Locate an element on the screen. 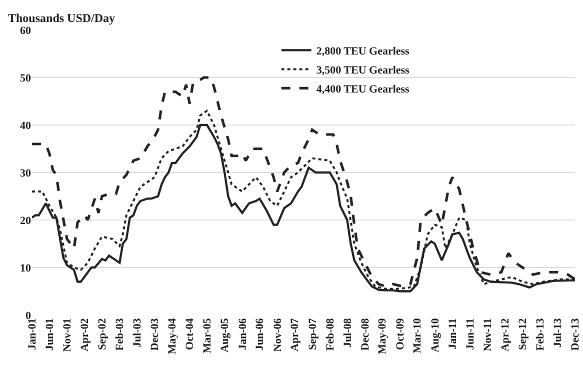 This screenshot has height=367, width=583. x-tick-label: Mar-10 is located at coordinates (418, 336).